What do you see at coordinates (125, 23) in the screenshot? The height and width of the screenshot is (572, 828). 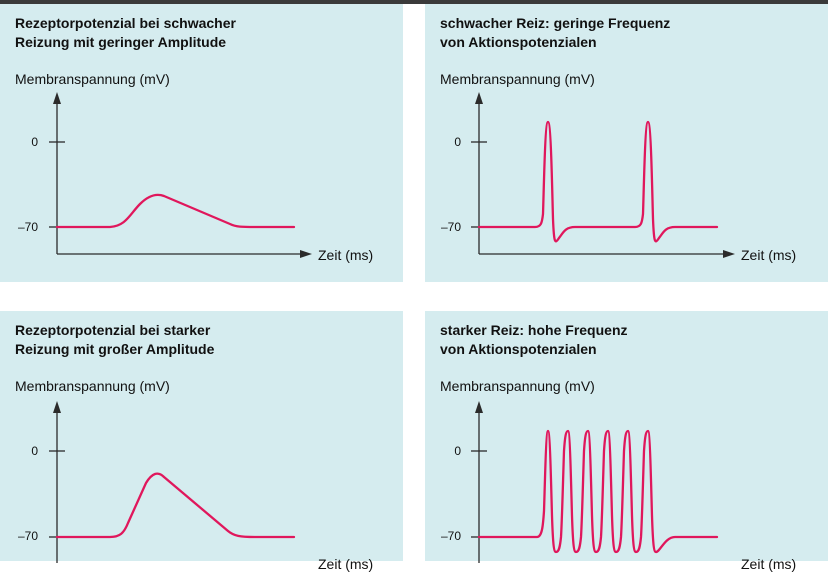 I see `panel-title-line1: Rezeptorpotenzial bei schwacher` at bounding box center [125, 23].